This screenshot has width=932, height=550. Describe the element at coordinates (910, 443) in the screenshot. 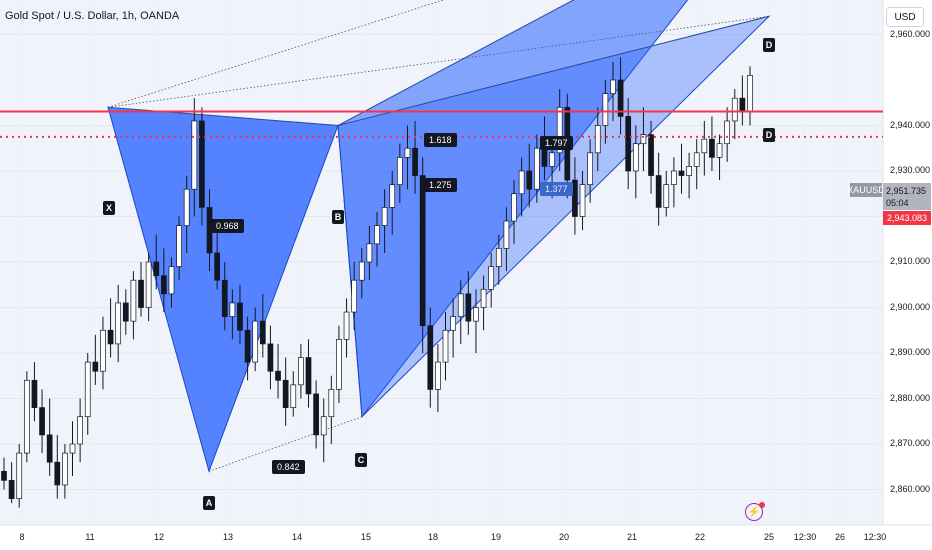

I see `price-tick-label: 2,870.000` at that location.